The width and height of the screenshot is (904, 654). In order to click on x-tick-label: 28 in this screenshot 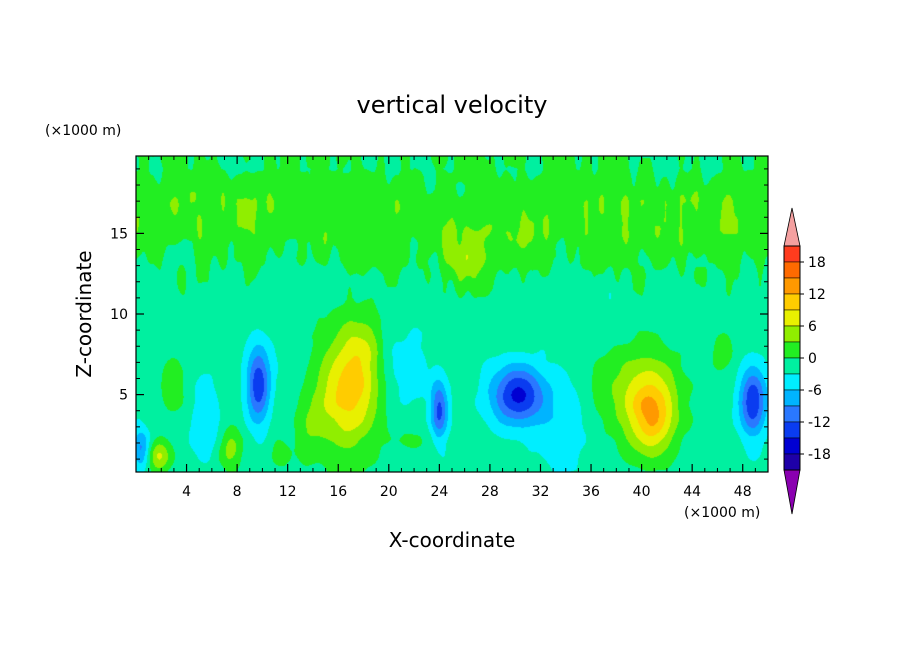, I will do `click(490, 492)`.